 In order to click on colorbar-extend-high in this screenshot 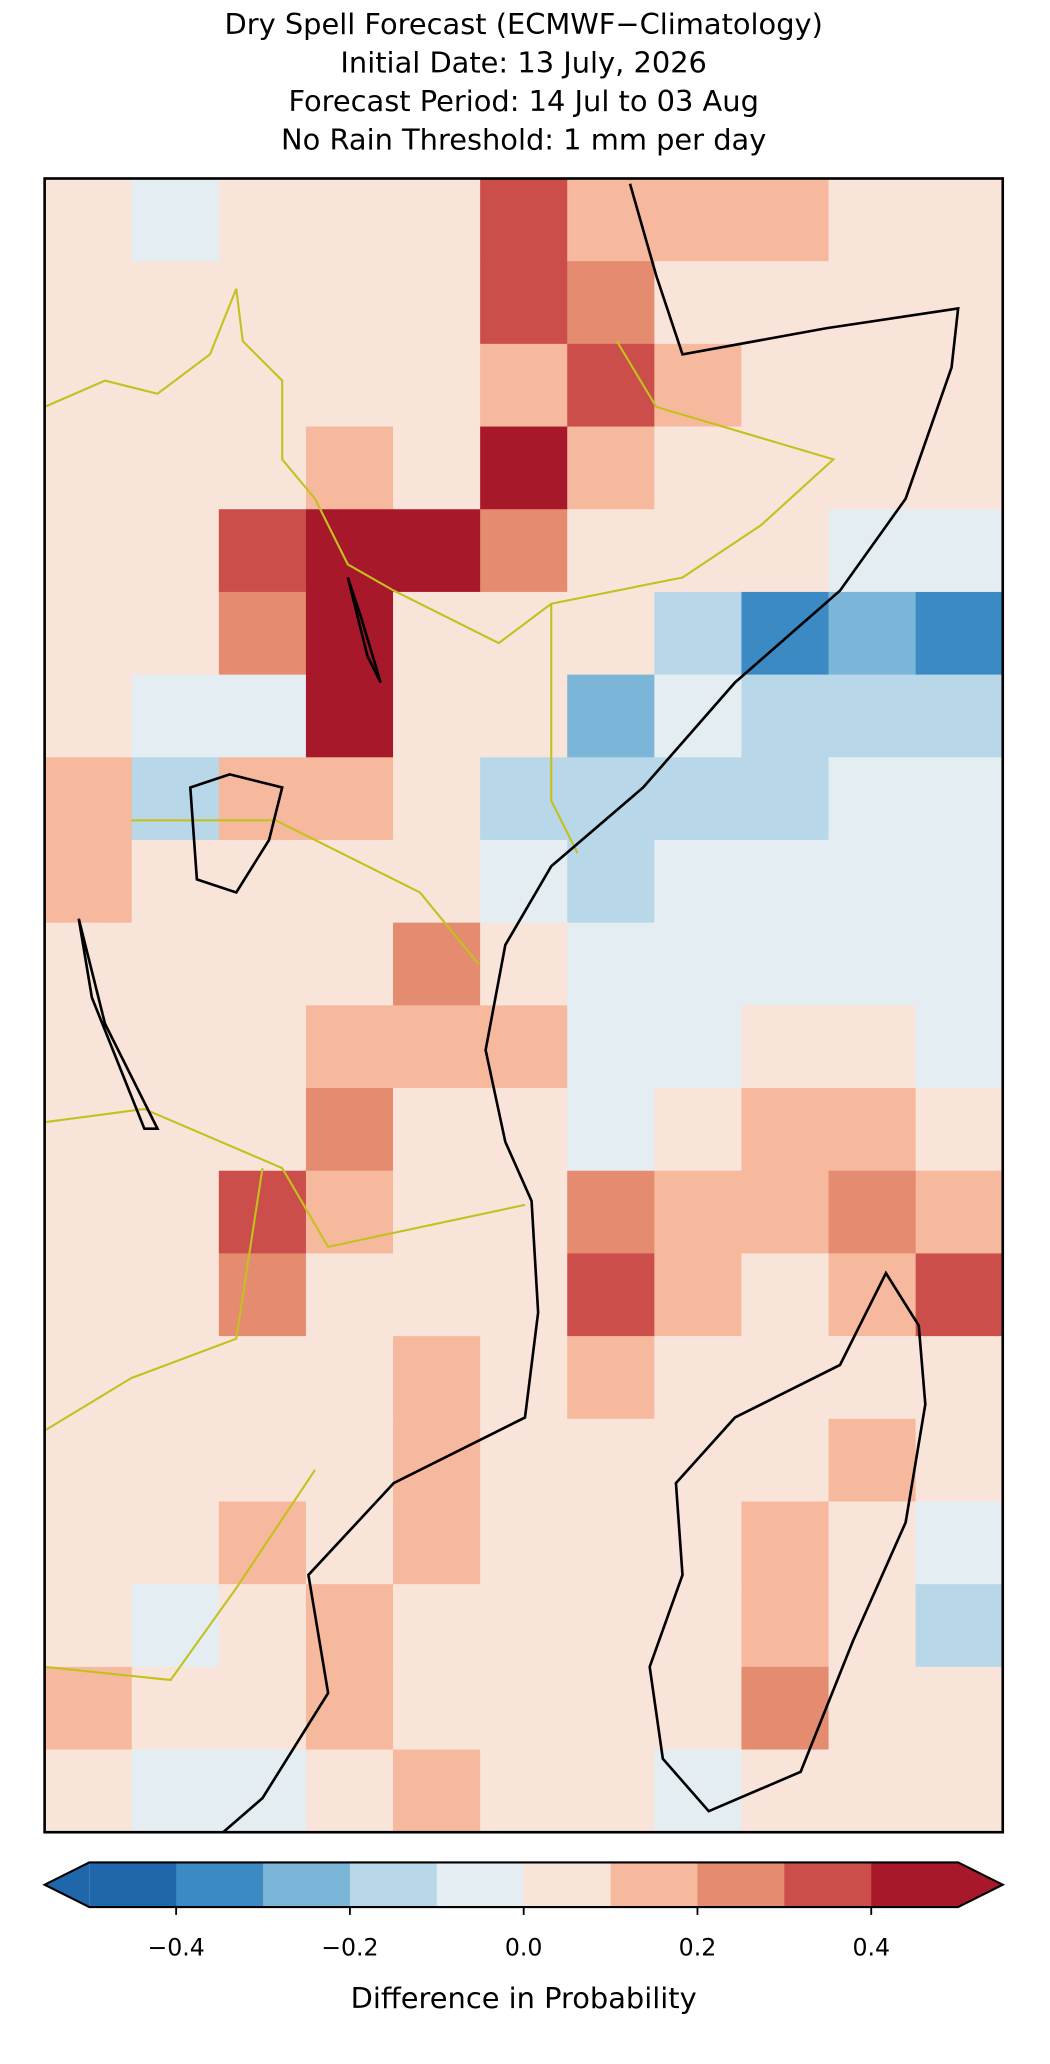, I will do `click(980, 1885)`.